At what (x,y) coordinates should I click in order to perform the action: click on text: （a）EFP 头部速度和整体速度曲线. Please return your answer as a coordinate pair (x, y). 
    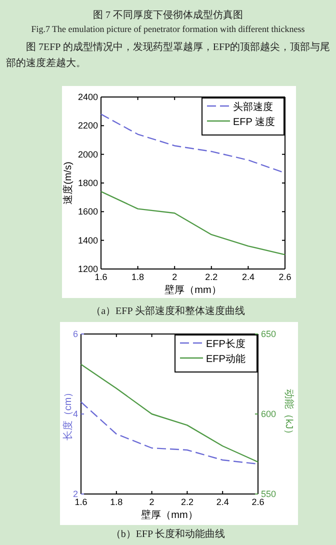
    Looking at the image, I should click on (168, 311).